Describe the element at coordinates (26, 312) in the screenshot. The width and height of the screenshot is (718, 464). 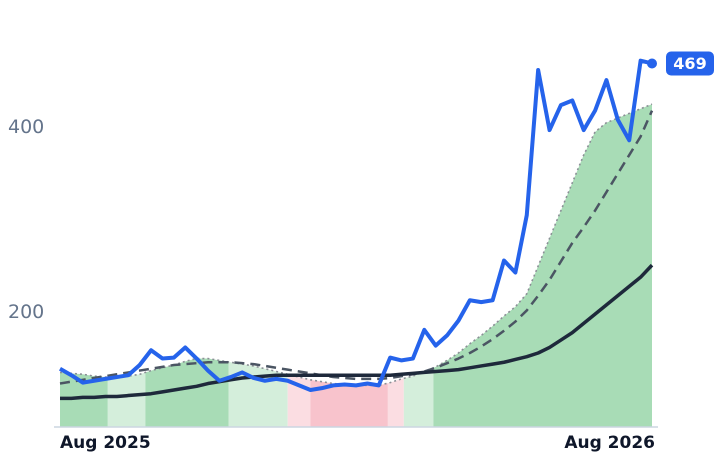
I see `y-tick-label: 200` at that location.